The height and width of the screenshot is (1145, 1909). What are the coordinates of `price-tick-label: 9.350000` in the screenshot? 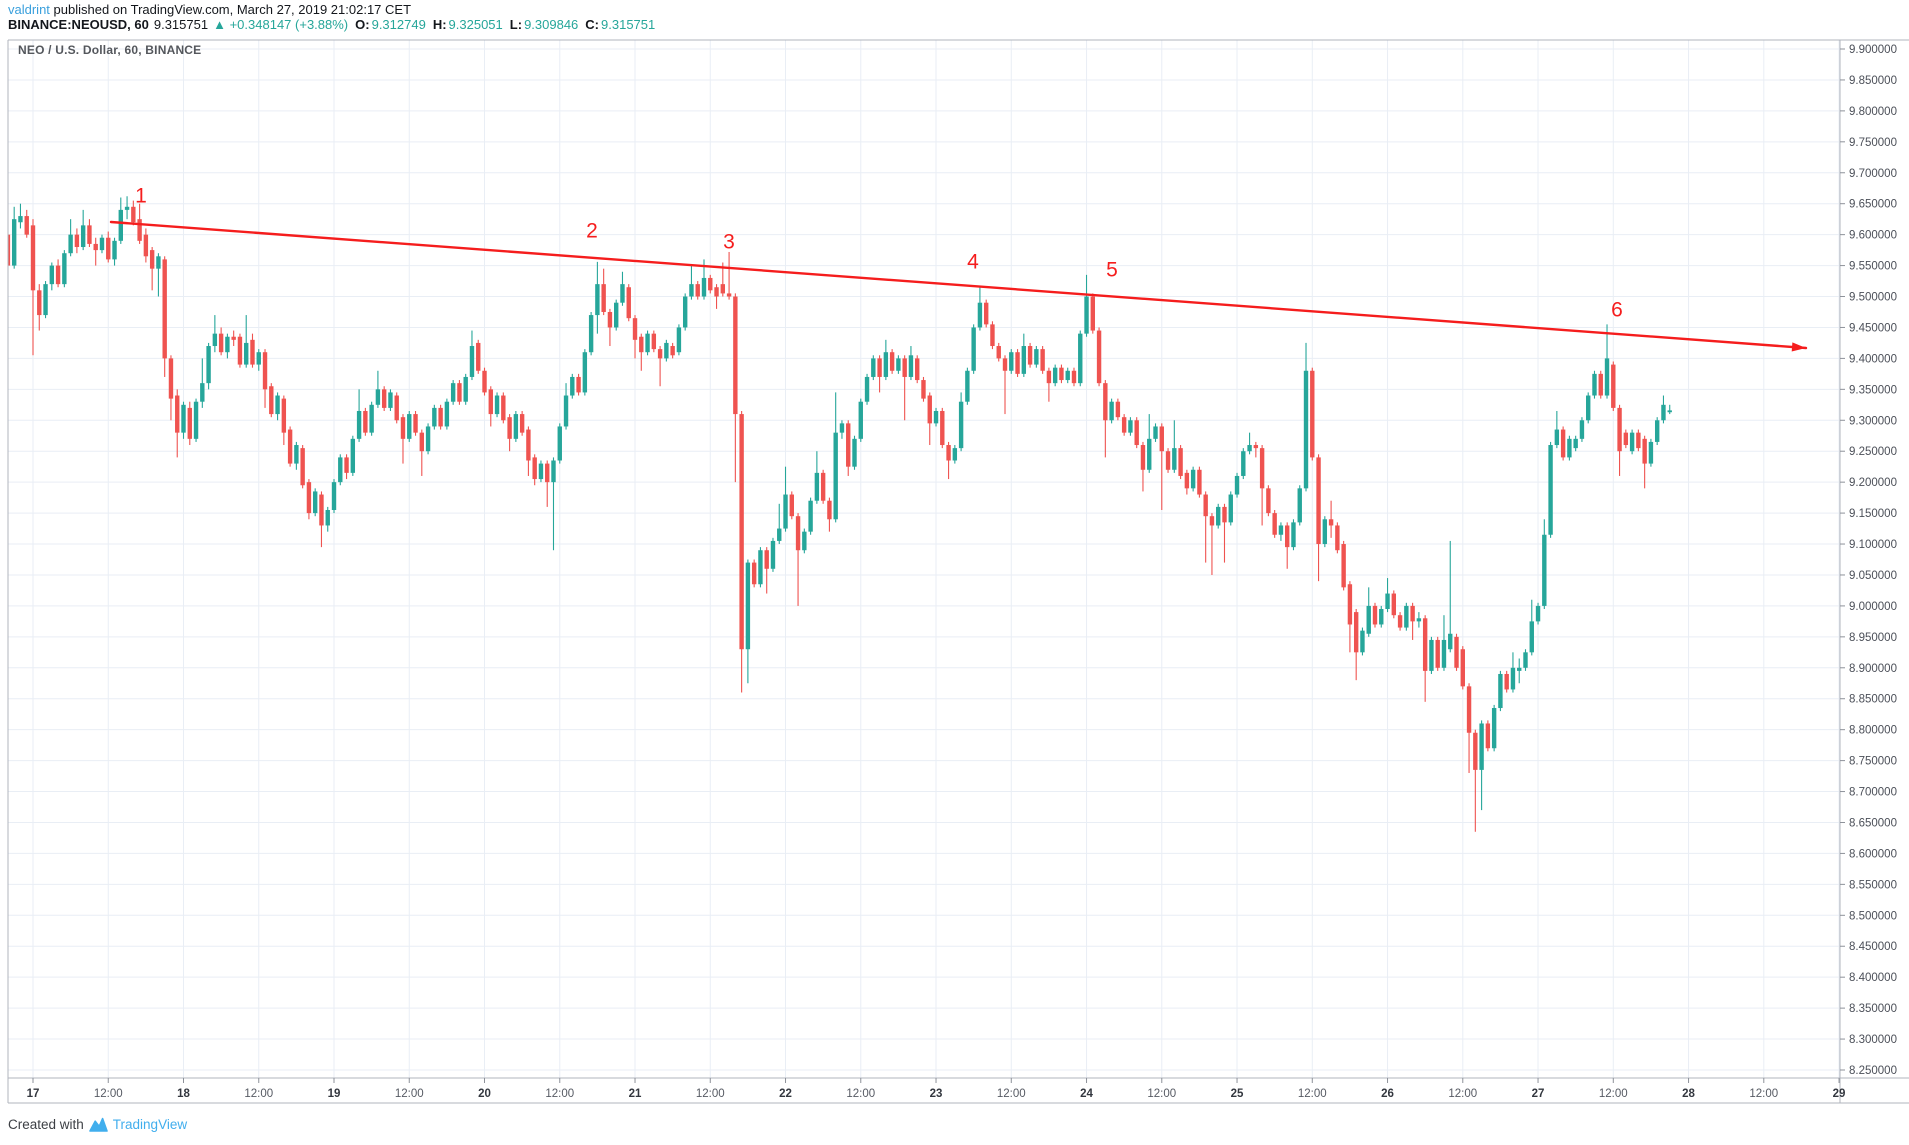 It's located at (1873, 390).